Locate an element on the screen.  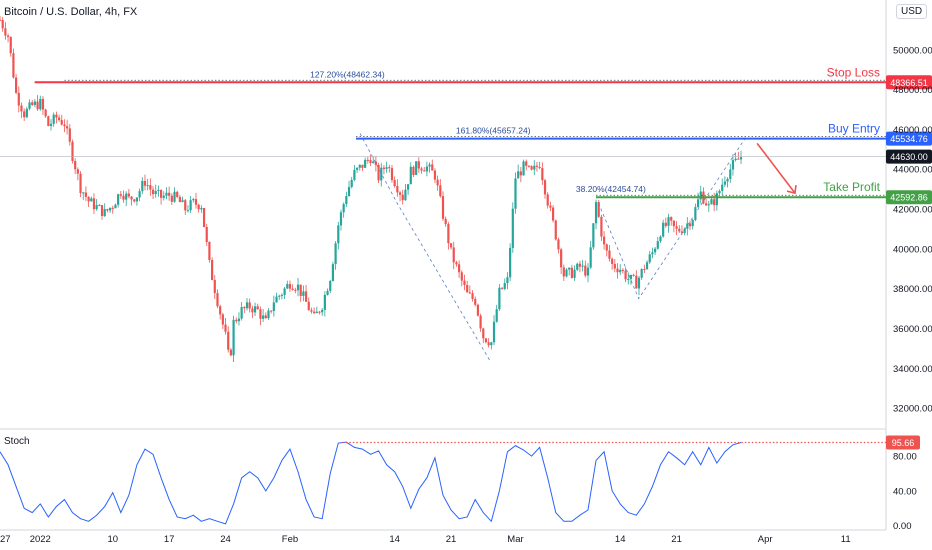
x-tick-label: 17 is located at coordinates (169, 539).